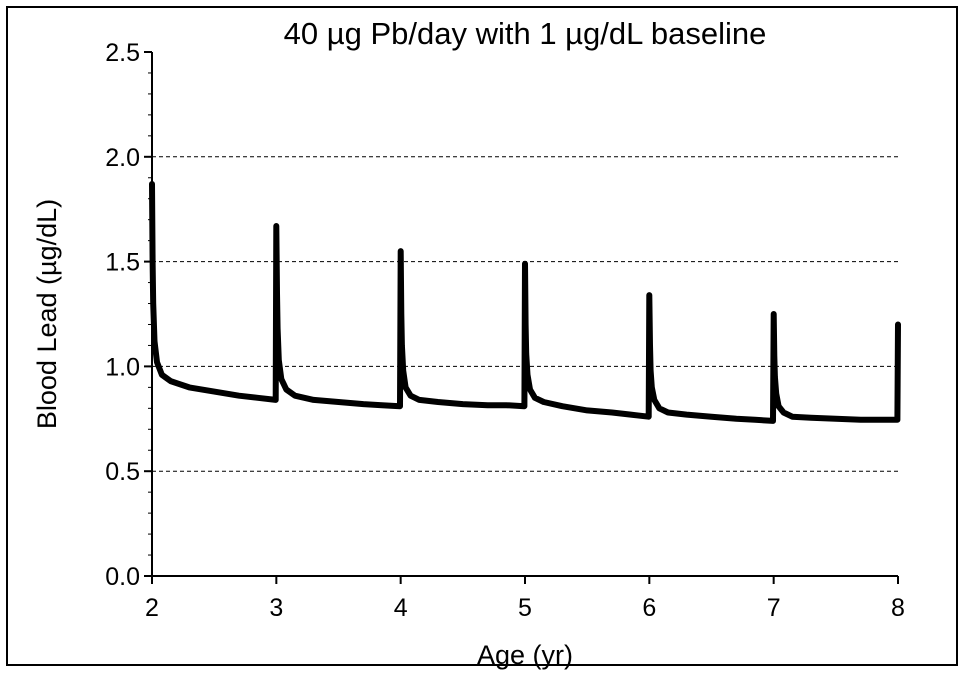 This screenshot has width=966, height=673. I want to click on x-axis-ticks: 2 3 4 5 6 7 8, so click(525, 599).